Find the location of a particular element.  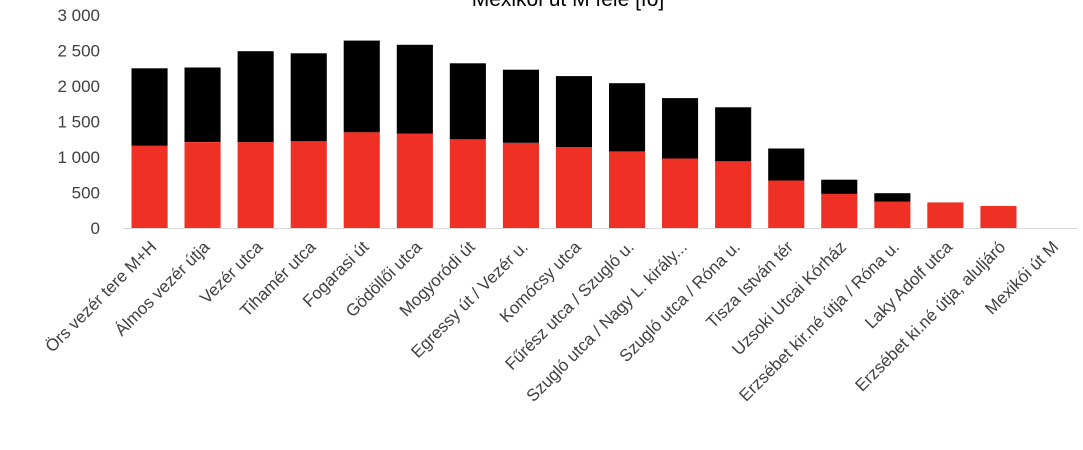

y-tick-label: 2 500 is located at coordinates (78, 51).